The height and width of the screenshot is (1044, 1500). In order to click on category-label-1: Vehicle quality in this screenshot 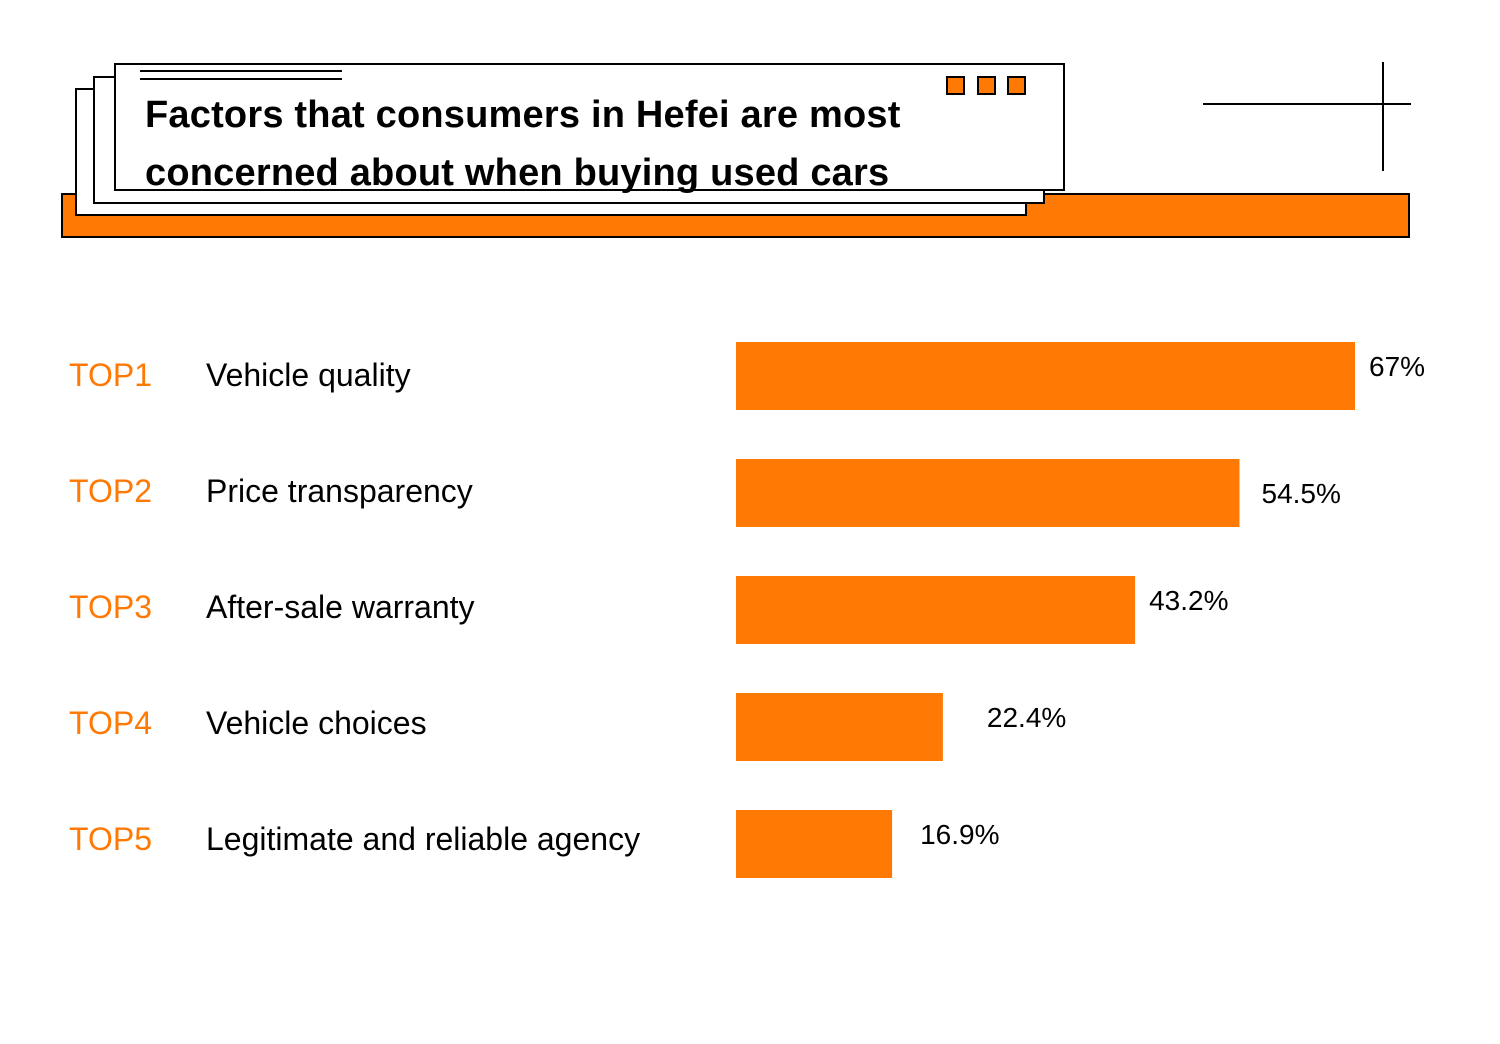, I will do `click(308, 375)`.